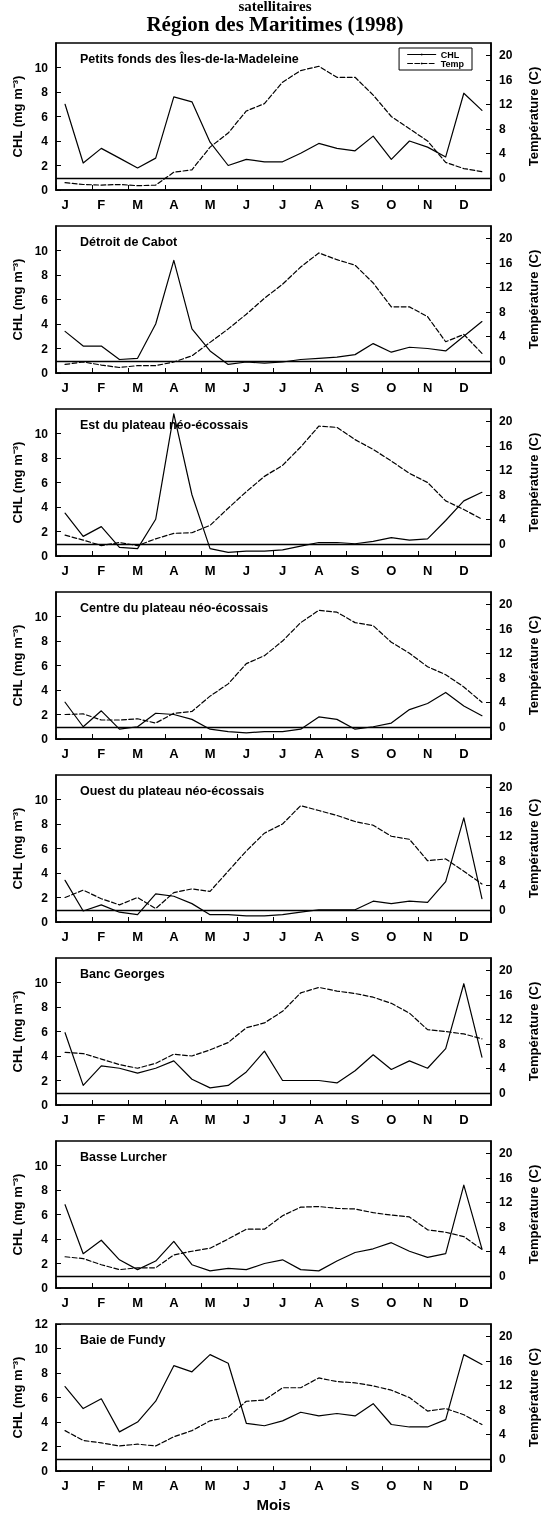  What do you see at coordinates (17, 848) in the screenshot?
I see `y-axis-title: CHL (mg m⁻³)` at bounding box center [17, 848].